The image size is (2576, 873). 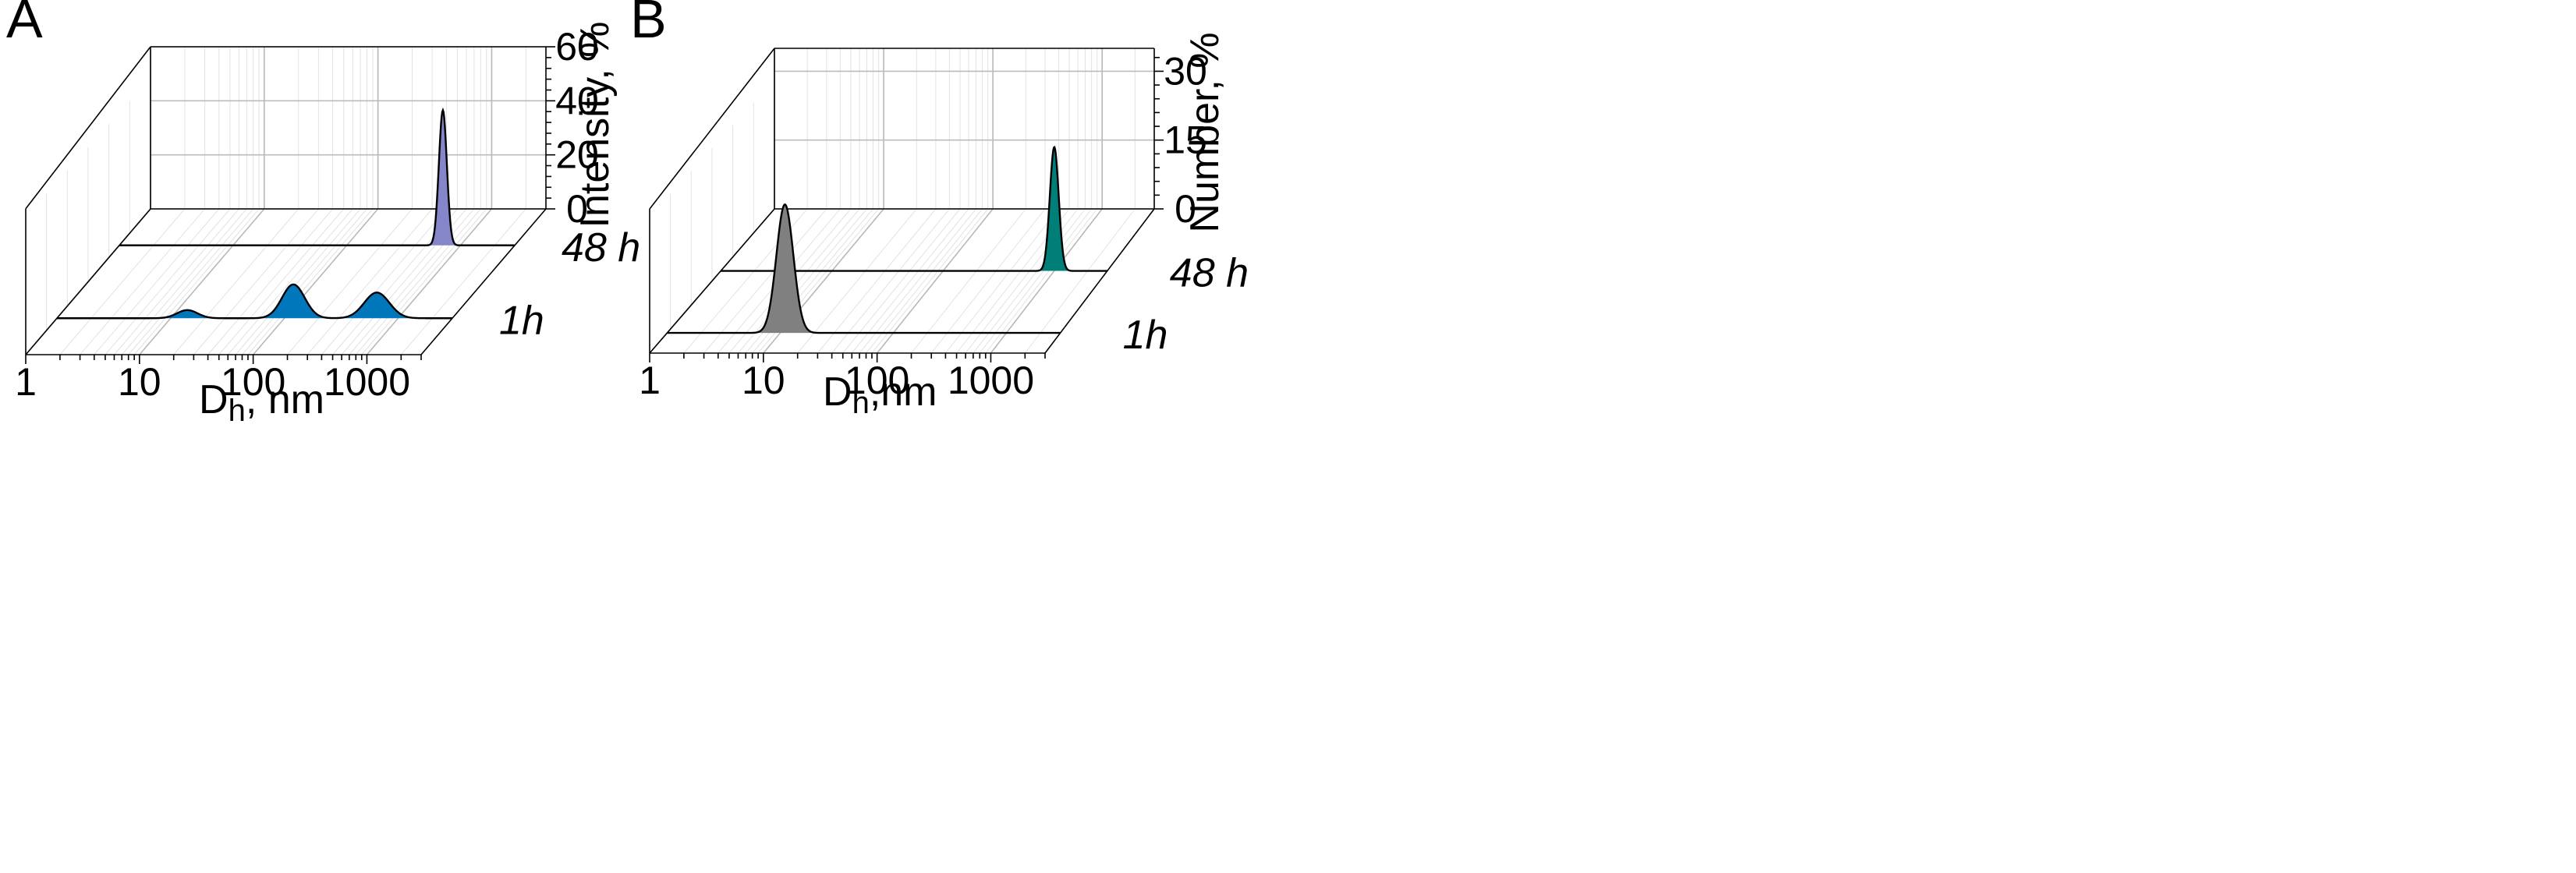 I want to click on x-axis-label: Dh,nm, so click(x=880, y=394).